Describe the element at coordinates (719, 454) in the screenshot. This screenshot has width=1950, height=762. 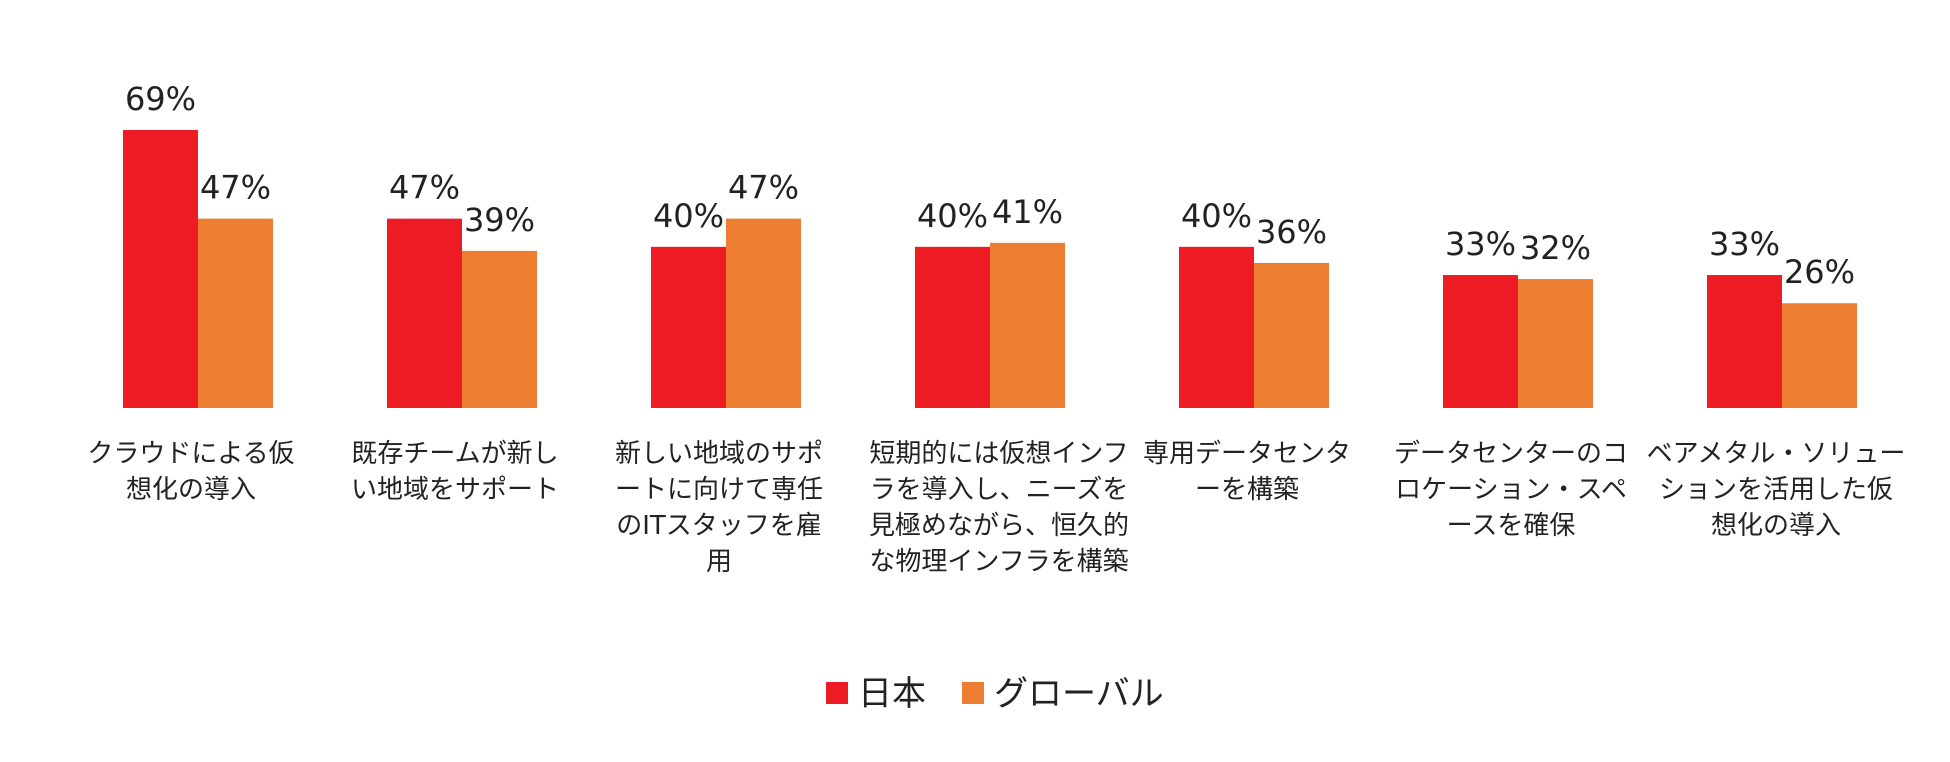
I see `category-label-2-line-0: 新しい地域のサポ` at that location.